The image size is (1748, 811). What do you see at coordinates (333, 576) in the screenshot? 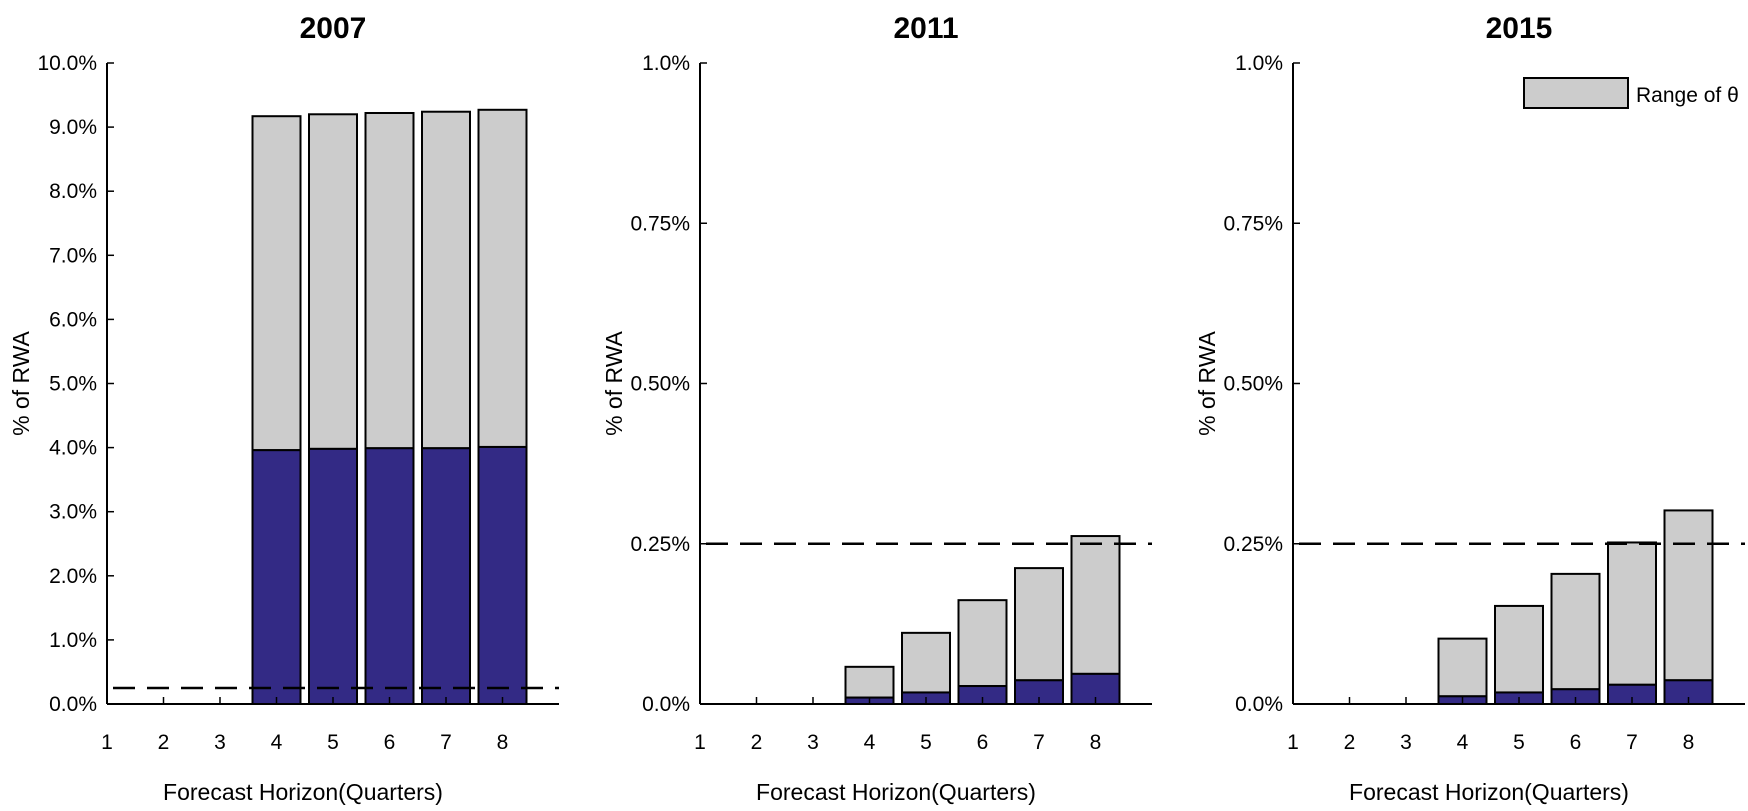
I see `bar-base-q5` at bounding box center [333, 576].